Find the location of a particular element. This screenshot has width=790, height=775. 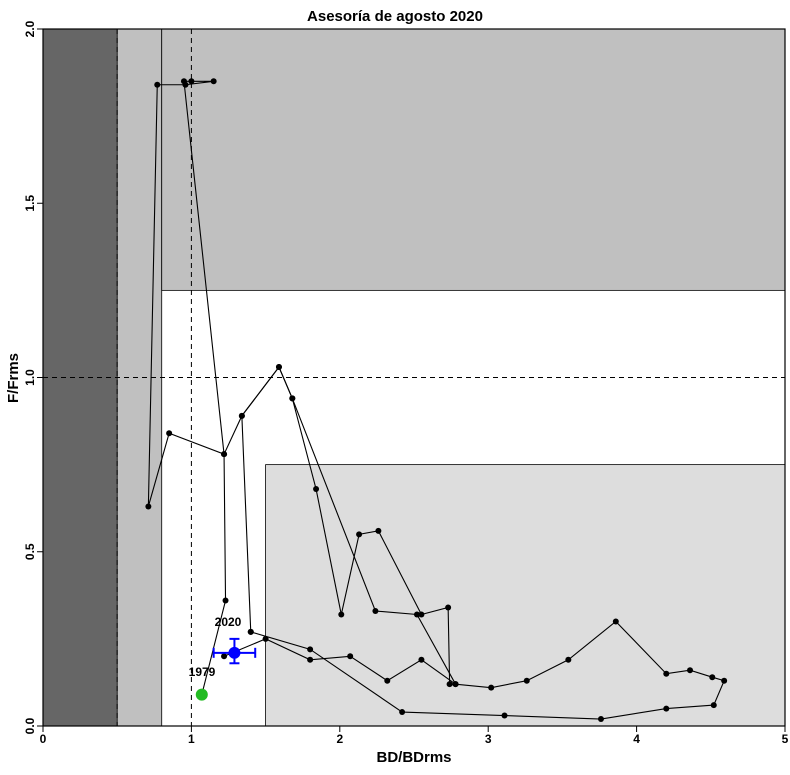

y-axis-label: F/Frms is located at coordinates (13, 378).